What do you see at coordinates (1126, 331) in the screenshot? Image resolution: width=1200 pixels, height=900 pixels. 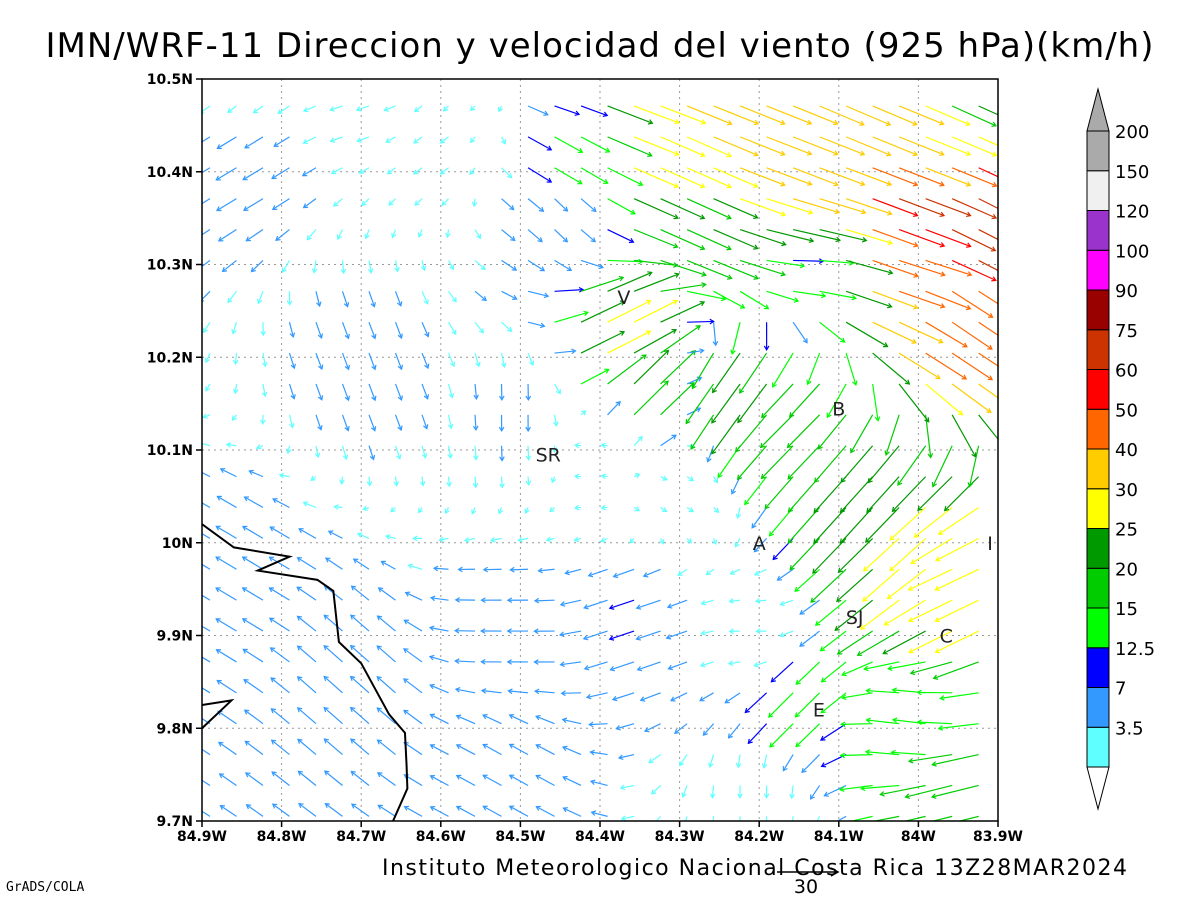 I see `colorbar-label: 75` at bounding box center [1126, 331].